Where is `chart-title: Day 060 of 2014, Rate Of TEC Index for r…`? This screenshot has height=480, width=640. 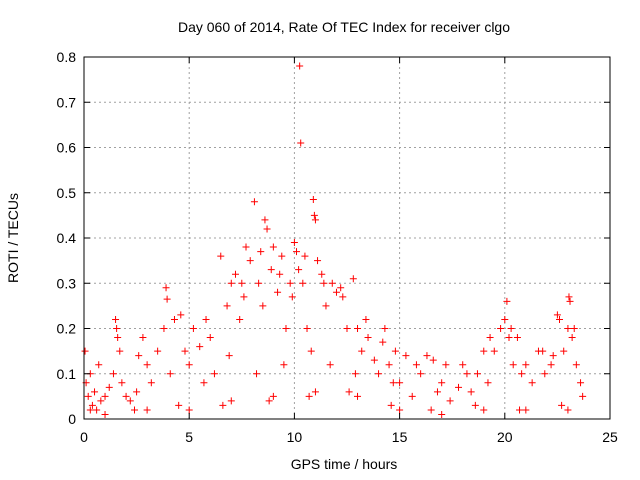 chart-title: Day 060 of 2014, Rate Of TEC Index for r… is located at coordinates (344, 27).